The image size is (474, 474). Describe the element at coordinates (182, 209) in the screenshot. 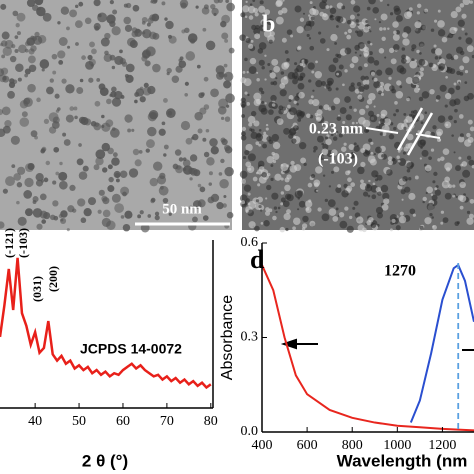

I see `scale-label: 50 nm` at that location.